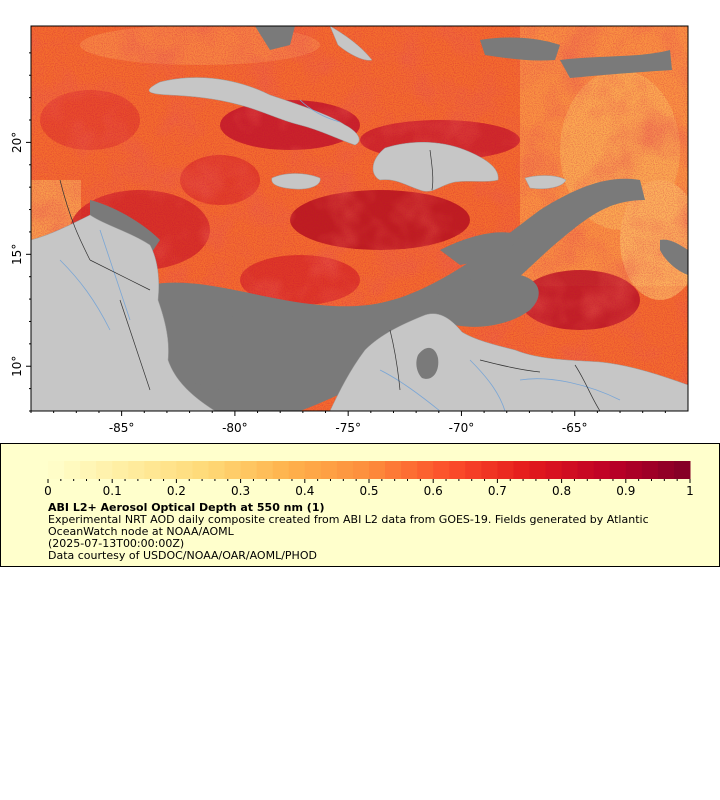  I want to click on colorbar-tick-label: 0.7, so click(497, 491).